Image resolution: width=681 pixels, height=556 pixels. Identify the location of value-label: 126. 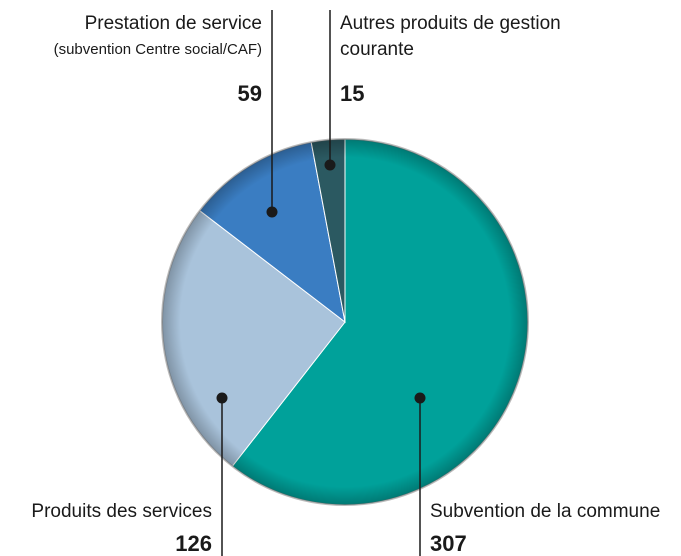
(193, 543).